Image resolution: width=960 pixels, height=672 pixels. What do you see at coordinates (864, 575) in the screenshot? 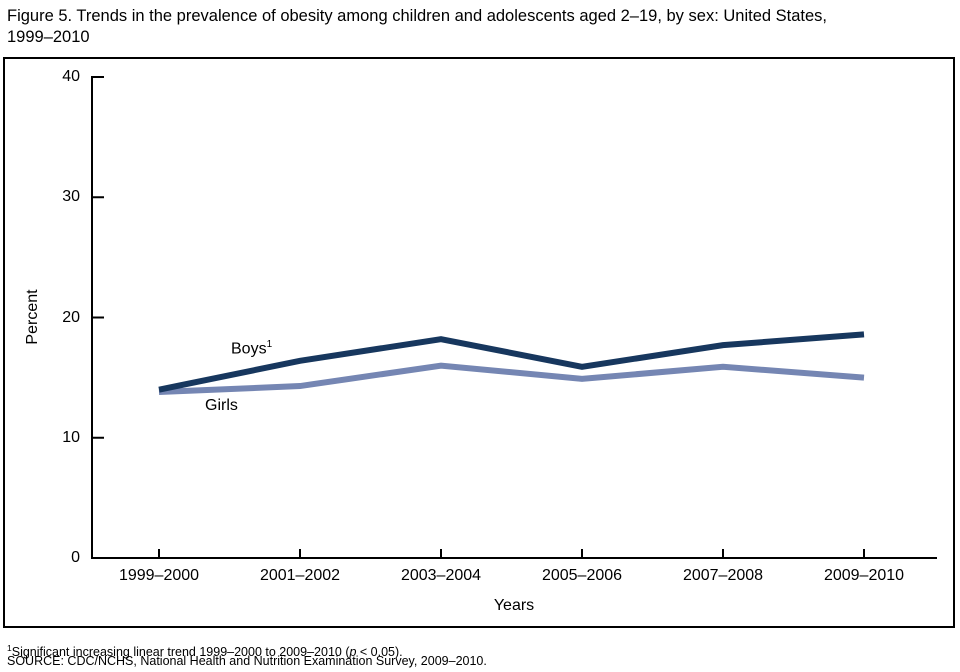
I see `x-tick-label-5: 2009–2010` at bounding box center [864, 575].